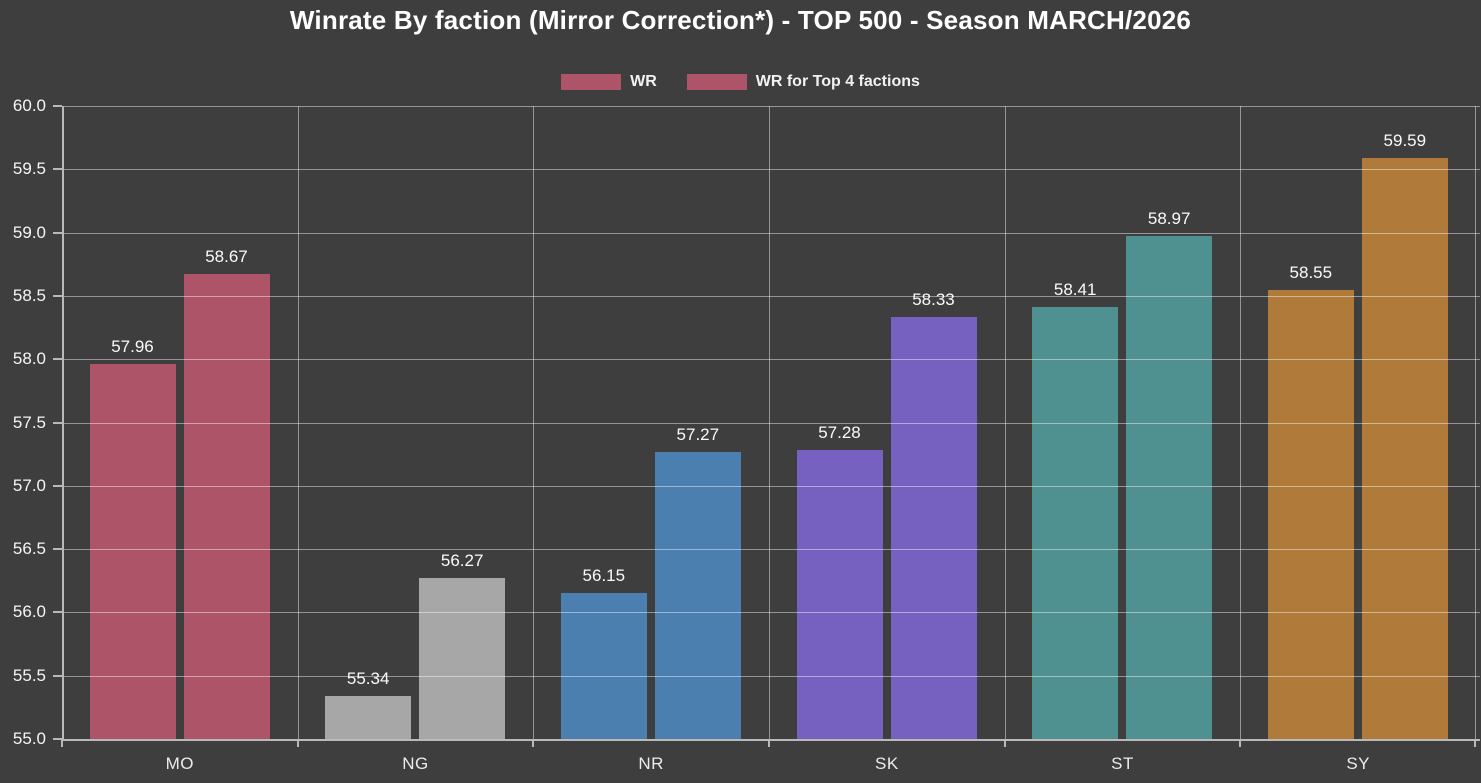 This screenshot has width=1481, height=783. What do you see at coordinates (839, 433) in the screenshot?
I see `bar-value-label: 57.28` at bounding box center [839, 433].